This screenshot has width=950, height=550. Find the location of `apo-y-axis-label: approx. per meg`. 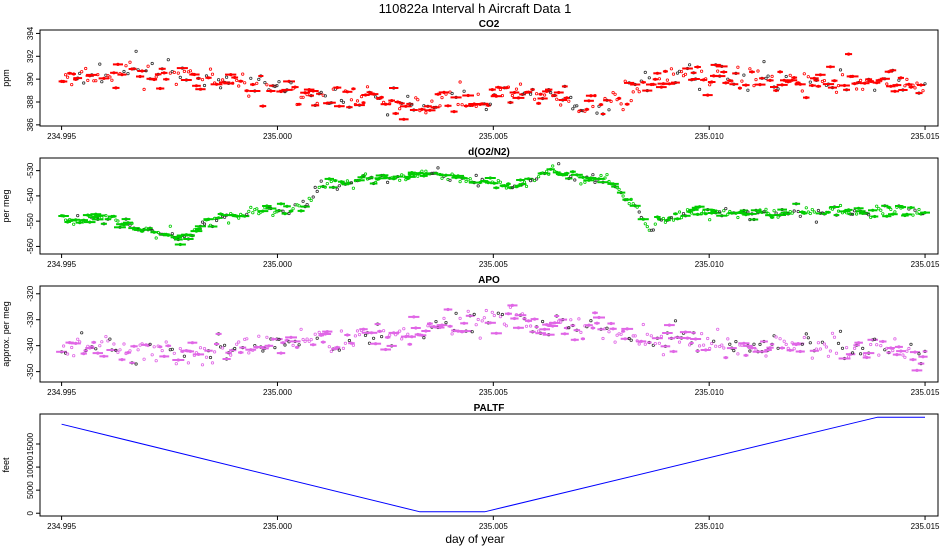

apo-y-axis-label: approx. per meg is located at coordinates (6, 334).